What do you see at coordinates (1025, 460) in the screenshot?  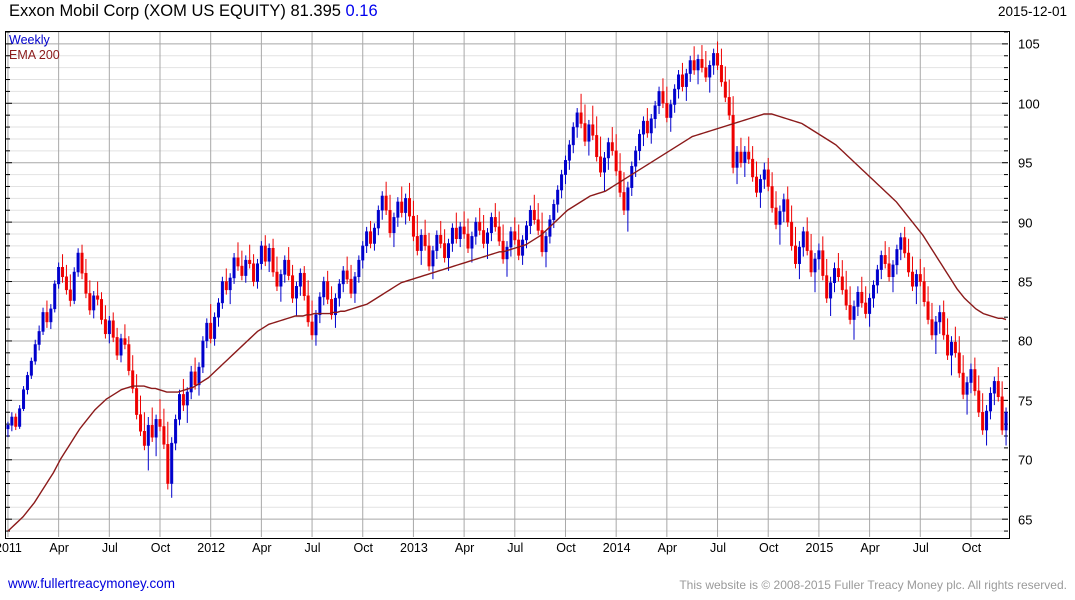 I see `y-axis-tick: 70` at bounding box center [1025, 460].